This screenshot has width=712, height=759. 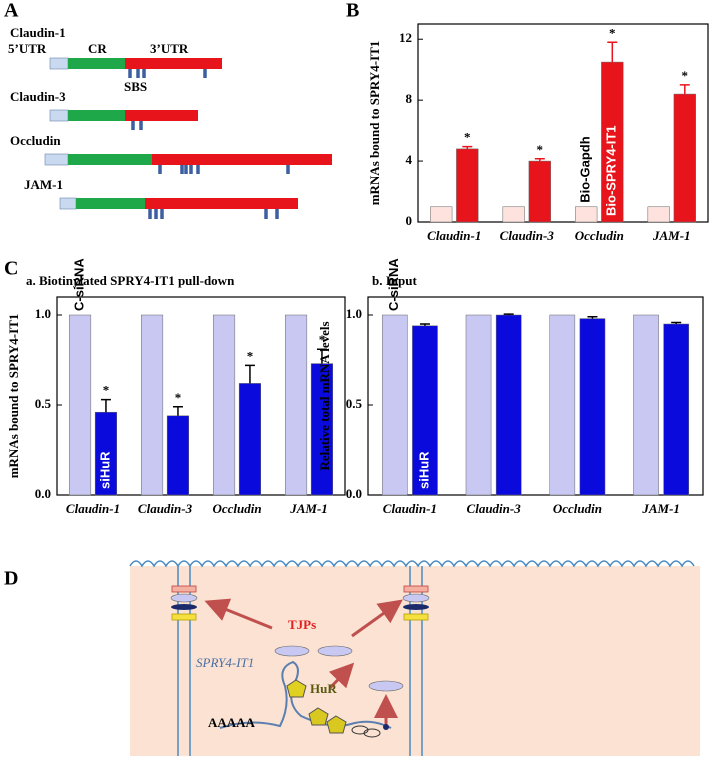 What do you see at coordinates (412, 564) in the screenshot?
I see `microvilli` at bounding box center [412, 564].